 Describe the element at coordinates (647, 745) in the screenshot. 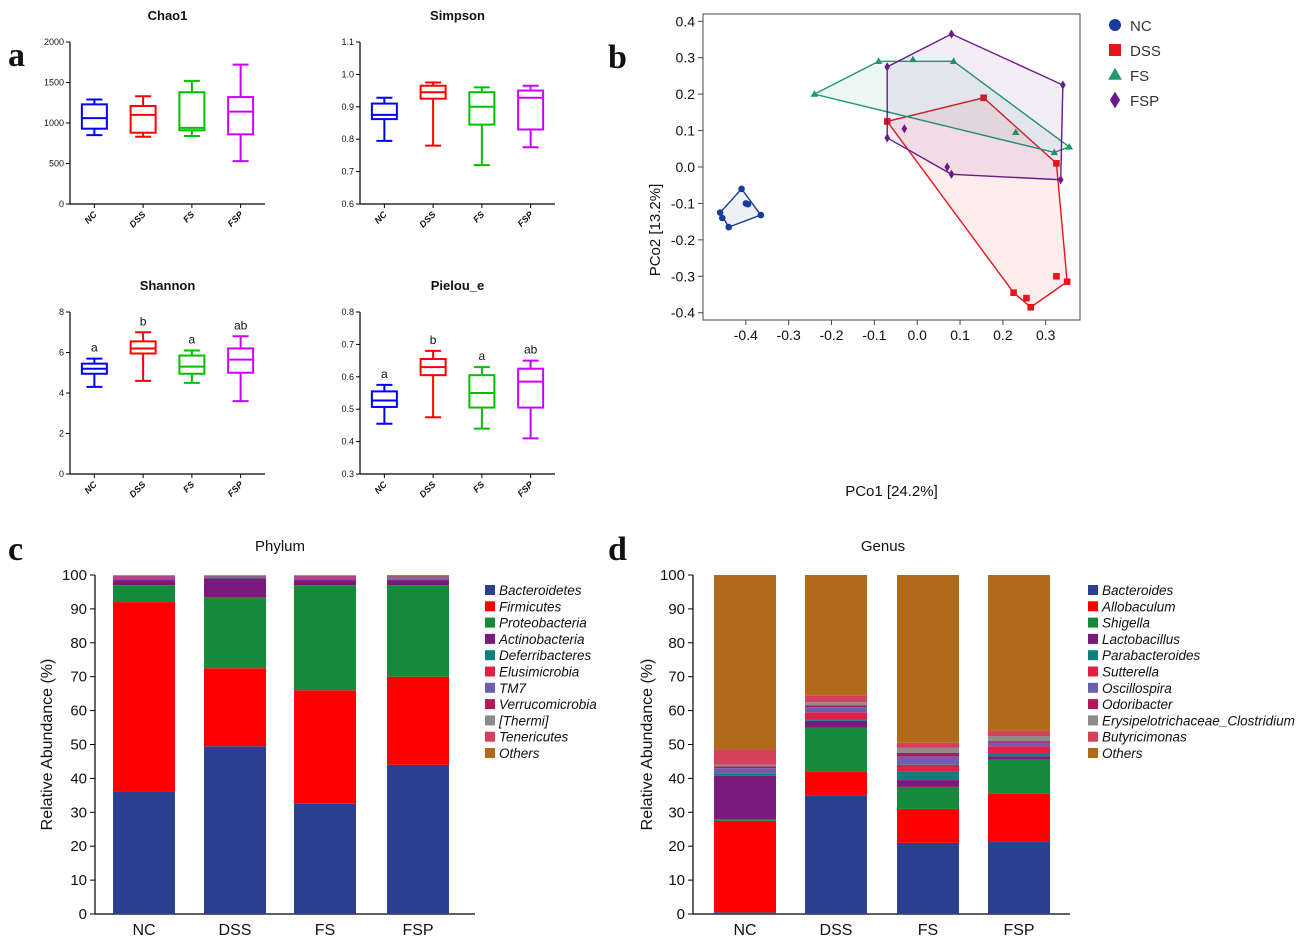

I see `y-axis-label: Relative Abundance (%)` at that location.